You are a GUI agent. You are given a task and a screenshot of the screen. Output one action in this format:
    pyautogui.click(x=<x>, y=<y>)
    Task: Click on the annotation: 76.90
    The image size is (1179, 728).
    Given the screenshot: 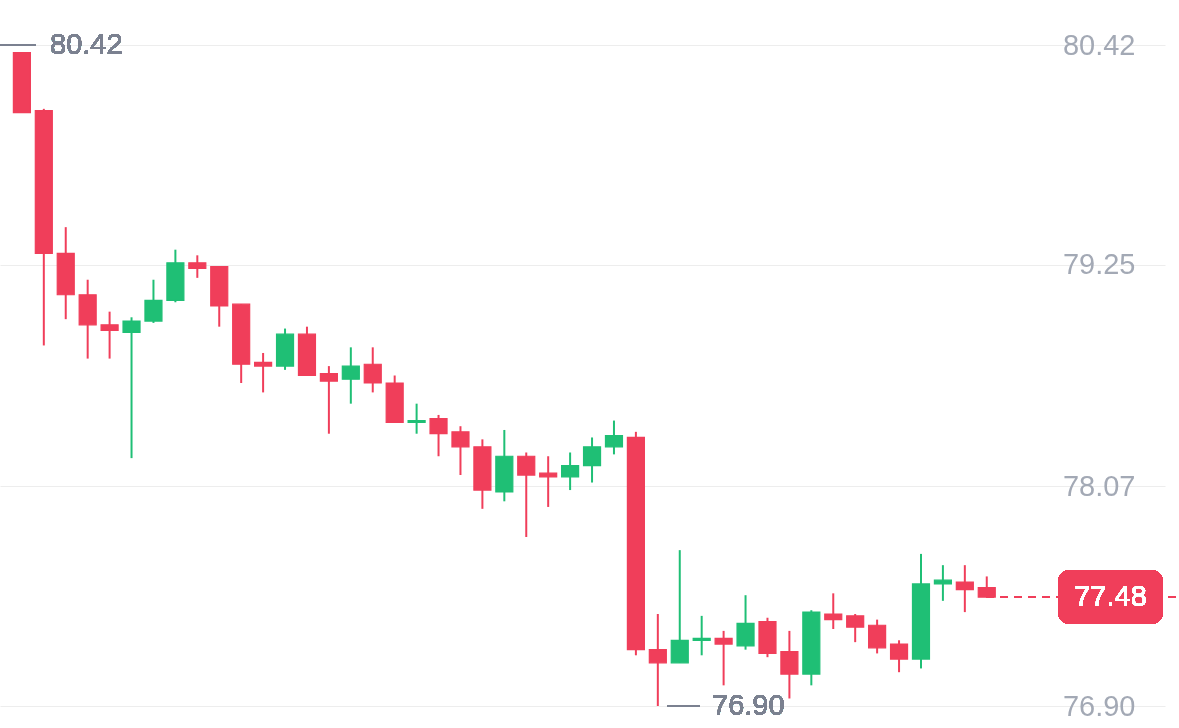 What is the action you would take?
    pyautogui.click(x=748, y=705)
    